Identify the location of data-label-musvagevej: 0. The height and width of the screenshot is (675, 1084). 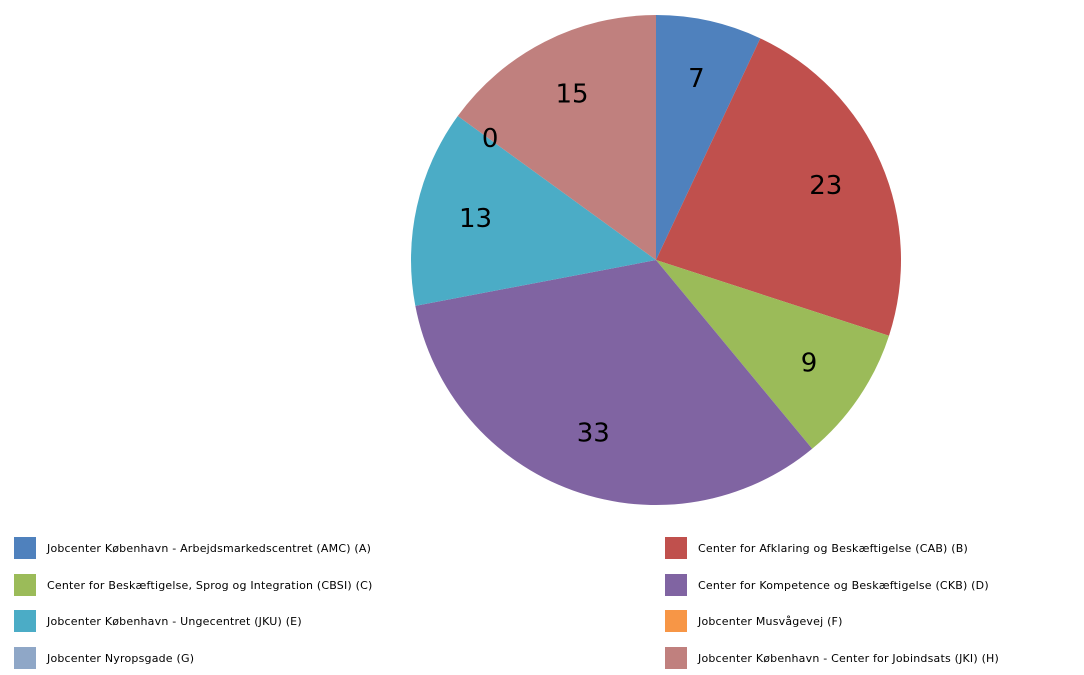
(490, 139).